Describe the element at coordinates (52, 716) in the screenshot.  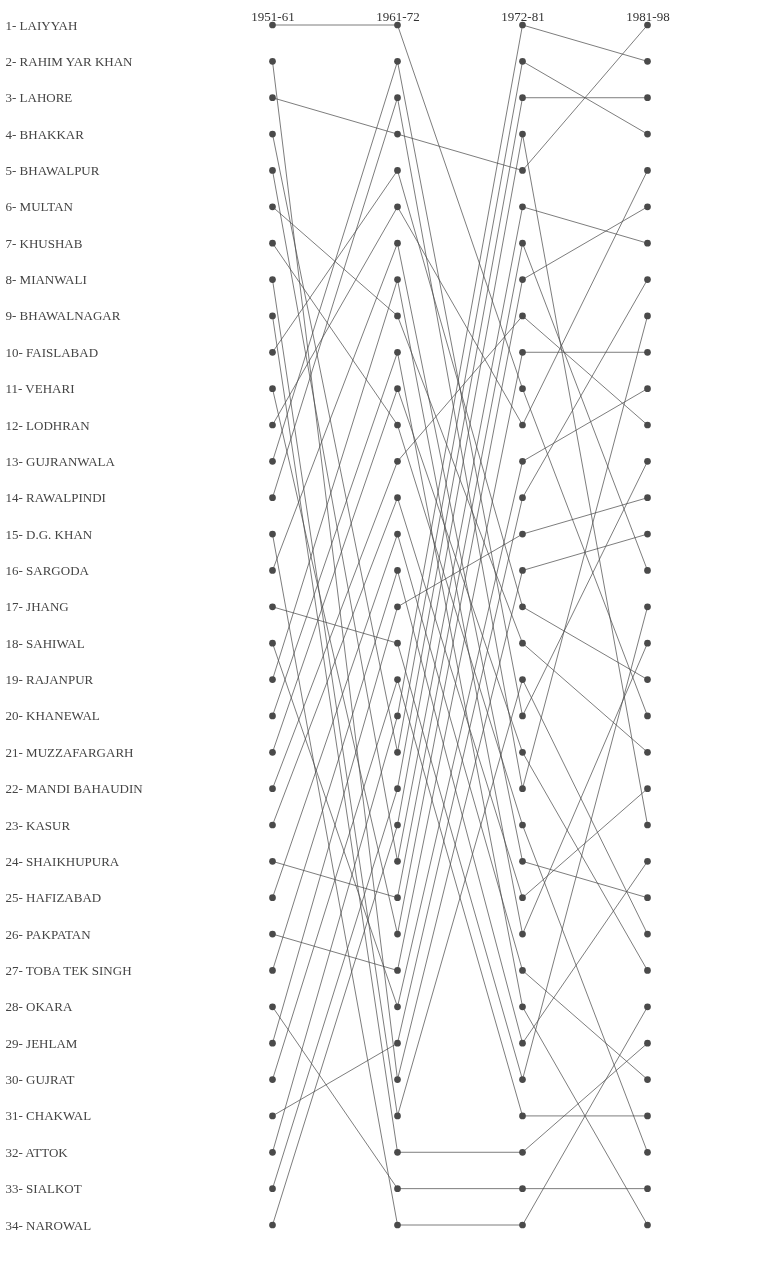
I see `y-tick-label: 20- KHANEWAL` at that location.